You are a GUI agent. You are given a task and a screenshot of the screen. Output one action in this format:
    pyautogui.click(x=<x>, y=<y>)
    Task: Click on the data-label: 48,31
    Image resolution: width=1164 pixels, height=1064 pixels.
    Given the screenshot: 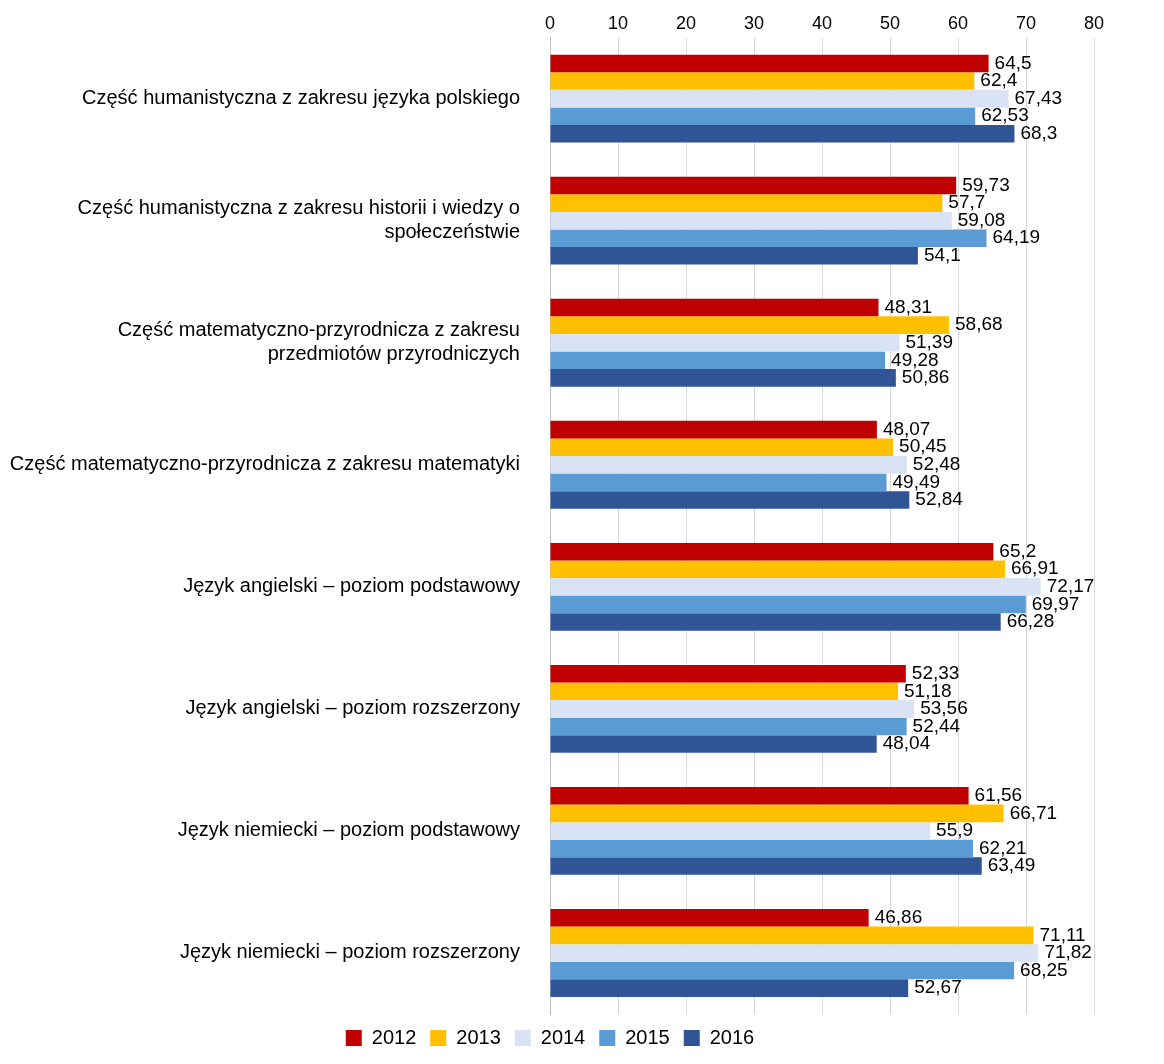 What is the action you would take?
    pyautogui.click(x=908, y=306)
    